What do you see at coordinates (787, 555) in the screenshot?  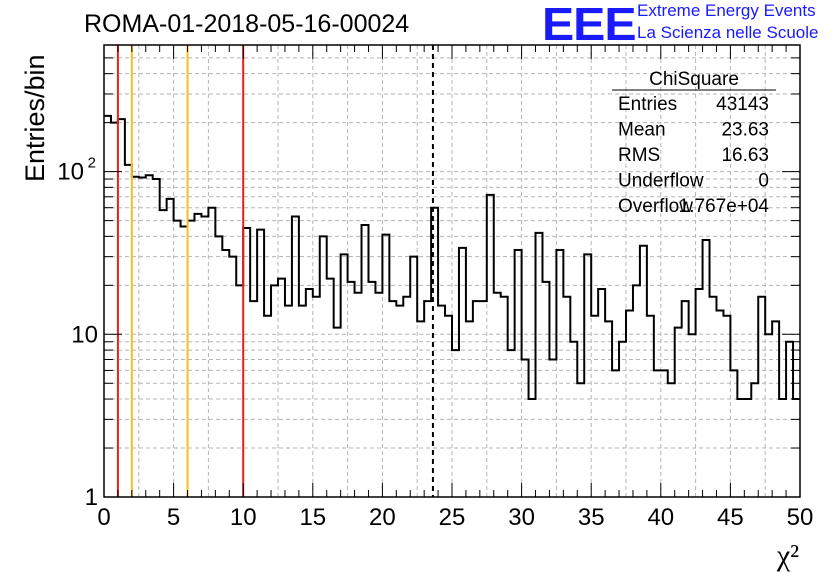 I see `x-axis-label: χ²` at bounding box center [787, 555].